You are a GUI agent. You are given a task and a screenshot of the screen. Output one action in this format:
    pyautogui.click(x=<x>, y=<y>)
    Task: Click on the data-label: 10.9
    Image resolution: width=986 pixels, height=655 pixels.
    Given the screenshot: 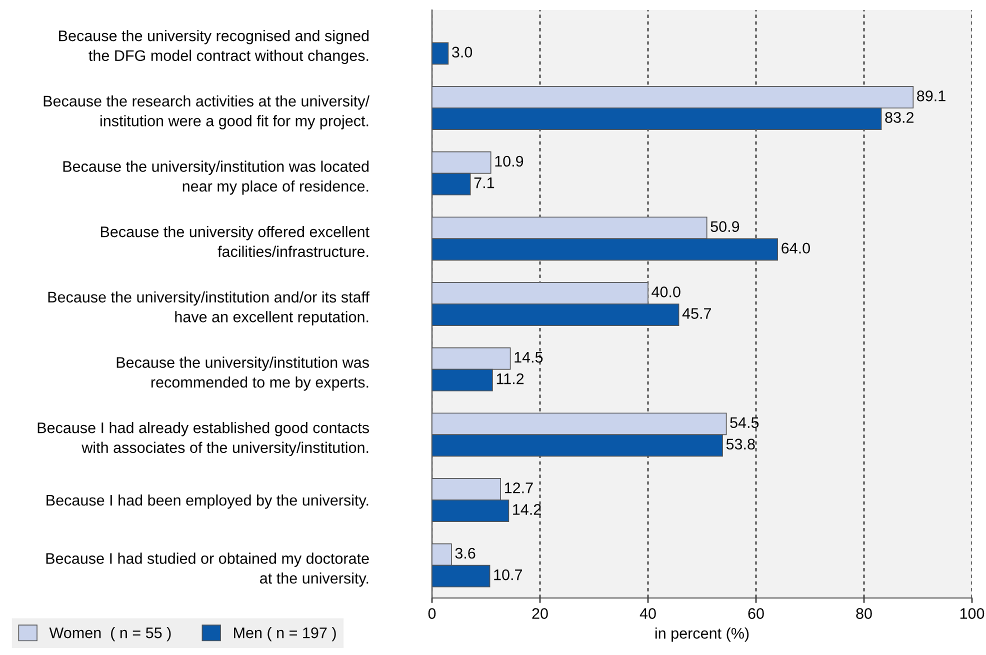 What is the action you would take?
    pyautogui.click(x=509, y=161)
    